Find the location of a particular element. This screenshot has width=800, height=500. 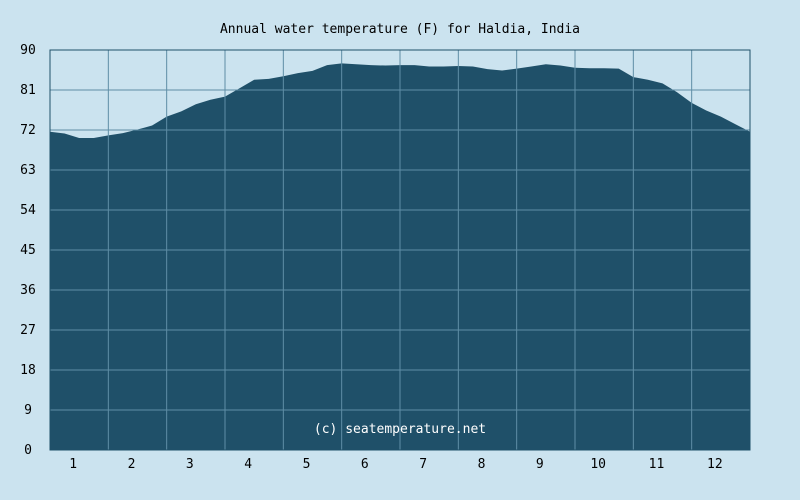

x-tick-label: 5 is located at coordinates (307, 464).